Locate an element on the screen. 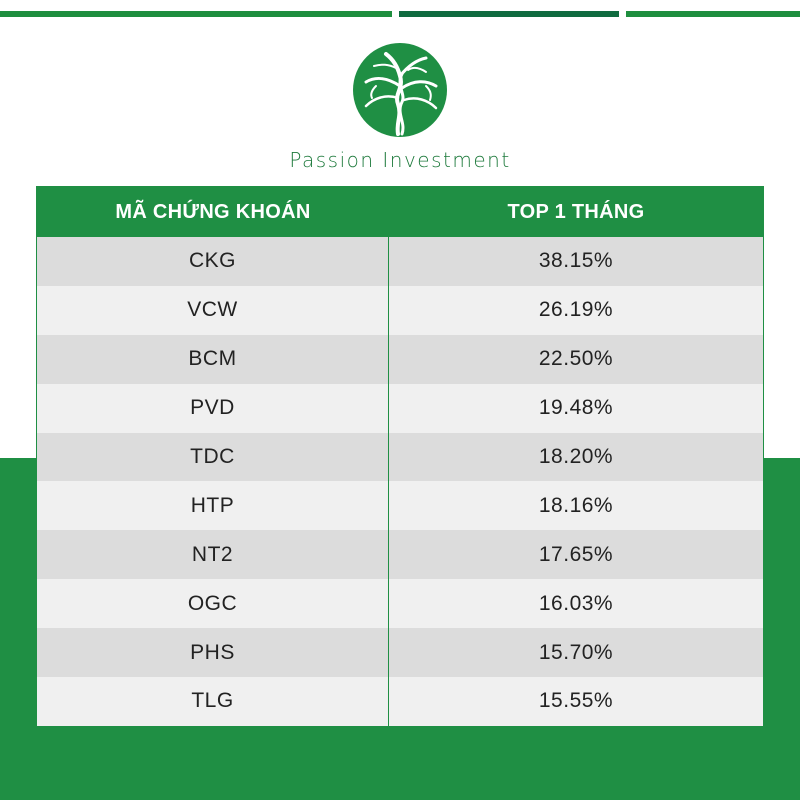 The image size is (800, 800). value-cell: 38.15% is located at coordinates (576, 261).